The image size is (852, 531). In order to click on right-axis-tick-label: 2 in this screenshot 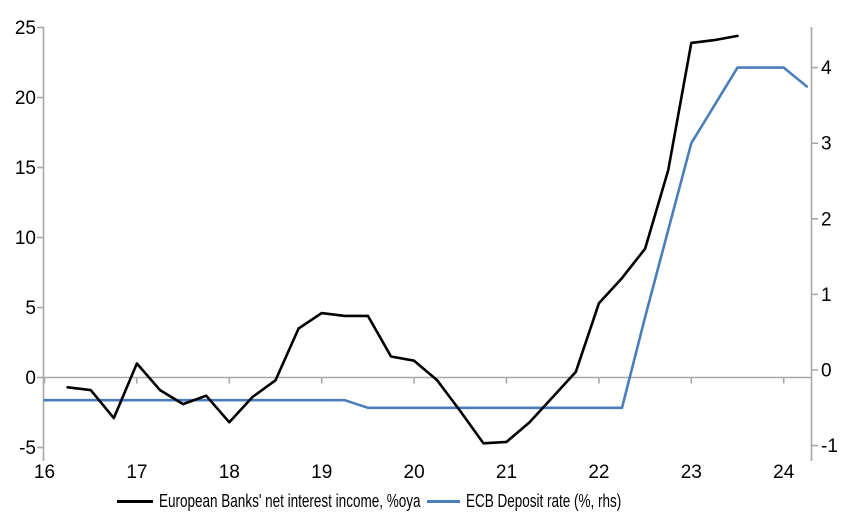, I will do `click(826, 219)`.